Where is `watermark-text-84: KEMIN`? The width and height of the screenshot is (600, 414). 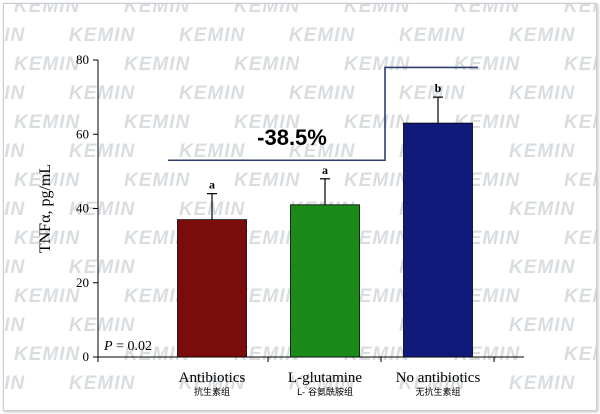
watermark-text-84: KEMIN is located at coordinates (47, 354).